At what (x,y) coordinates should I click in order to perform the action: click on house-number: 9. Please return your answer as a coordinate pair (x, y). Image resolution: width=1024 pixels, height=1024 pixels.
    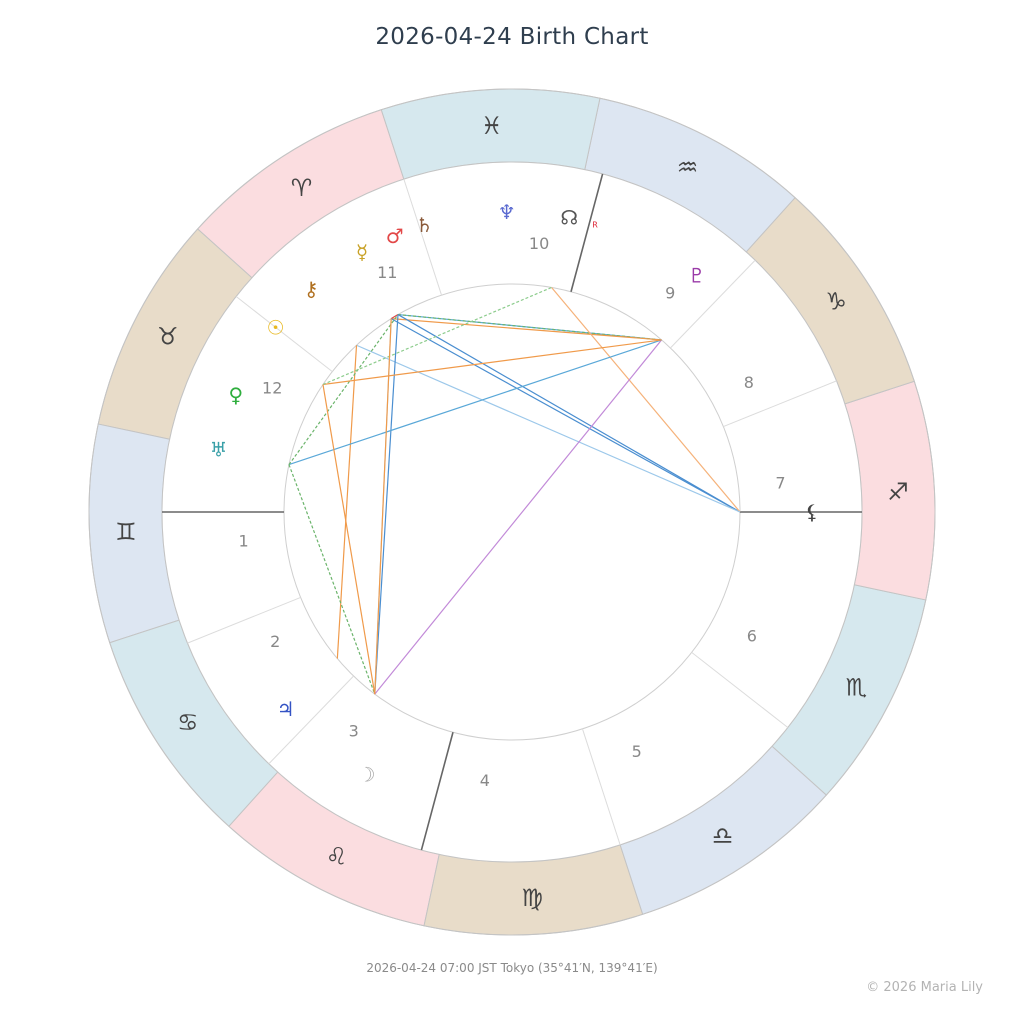
    Looking at the image, I should click on (670, 293).